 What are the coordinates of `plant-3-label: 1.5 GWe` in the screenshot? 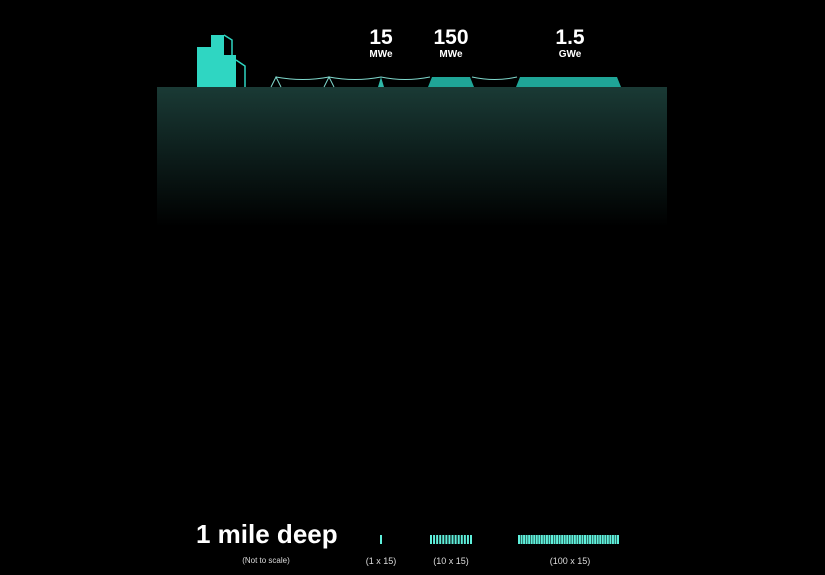 It's located at (570, 44).